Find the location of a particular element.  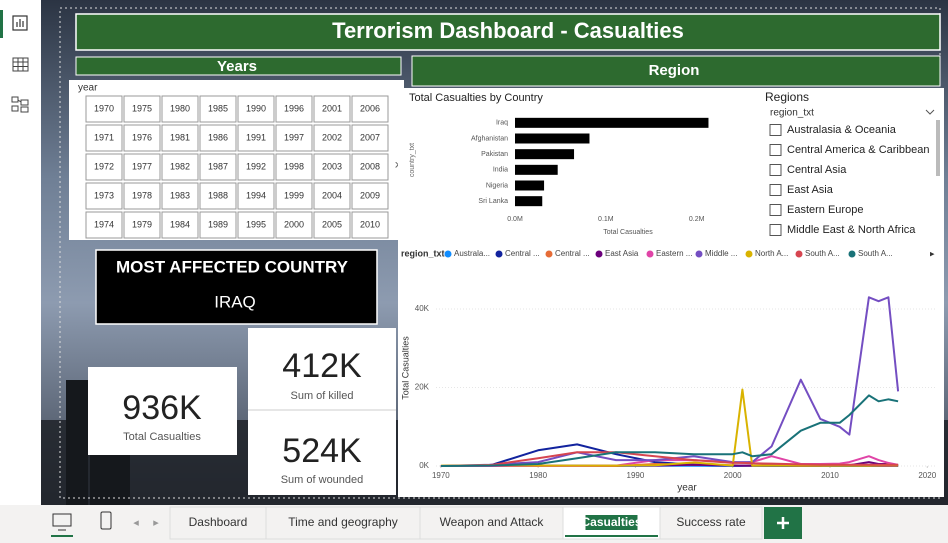

bar is located at coordinates (552, 138).